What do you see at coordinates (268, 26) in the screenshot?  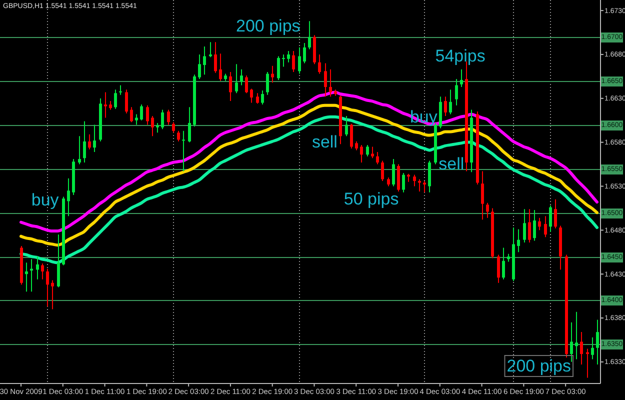 I see `annotation: 200 pips` at bounding box center [268, 26].